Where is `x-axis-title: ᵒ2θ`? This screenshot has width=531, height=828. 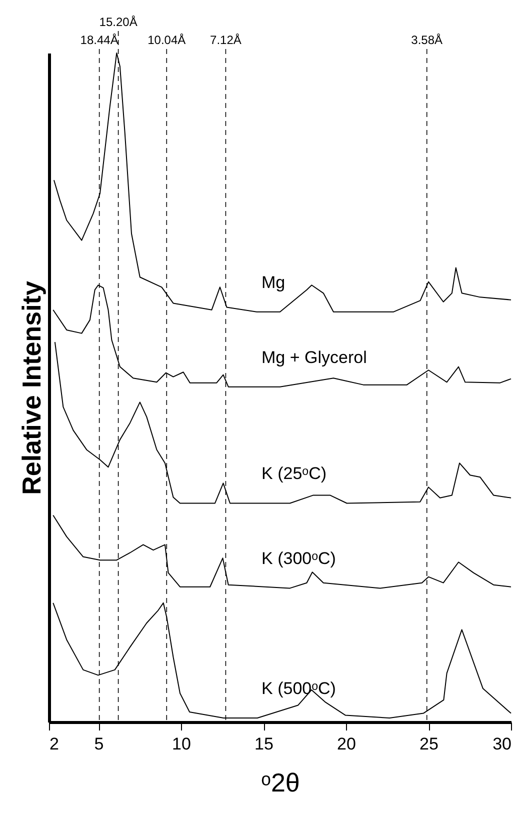
x-axis-title: ᵒ2θ is located at coordinates (280, 783).